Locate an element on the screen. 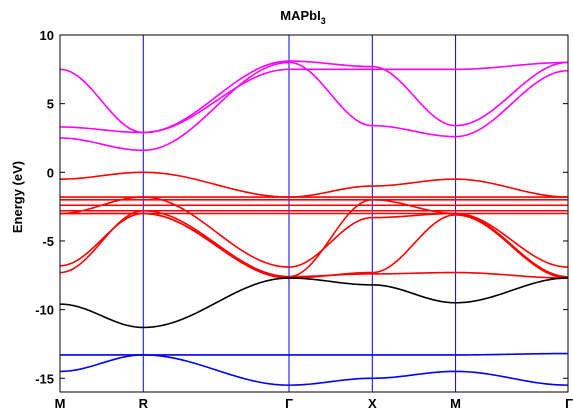 The height and width of the screenshot is (410, 573). chart-title: MAPbI3 is located at coordinates (302, 17).